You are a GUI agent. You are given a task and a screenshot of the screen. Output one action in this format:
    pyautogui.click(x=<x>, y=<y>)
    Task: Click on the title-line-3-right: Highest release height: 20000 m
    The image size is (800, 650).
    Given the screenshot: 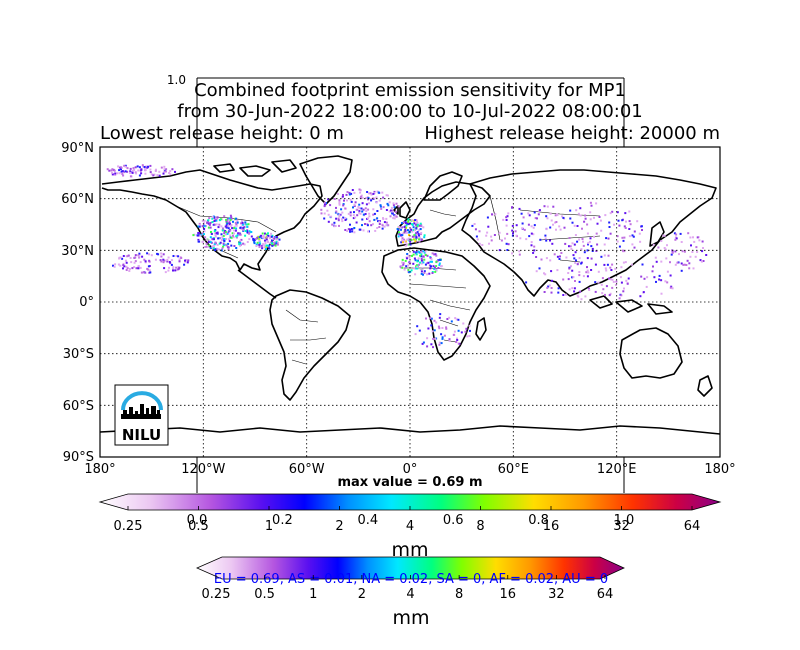 What is the action you would take?
    pyautogui.click(x=572, y=133)
    